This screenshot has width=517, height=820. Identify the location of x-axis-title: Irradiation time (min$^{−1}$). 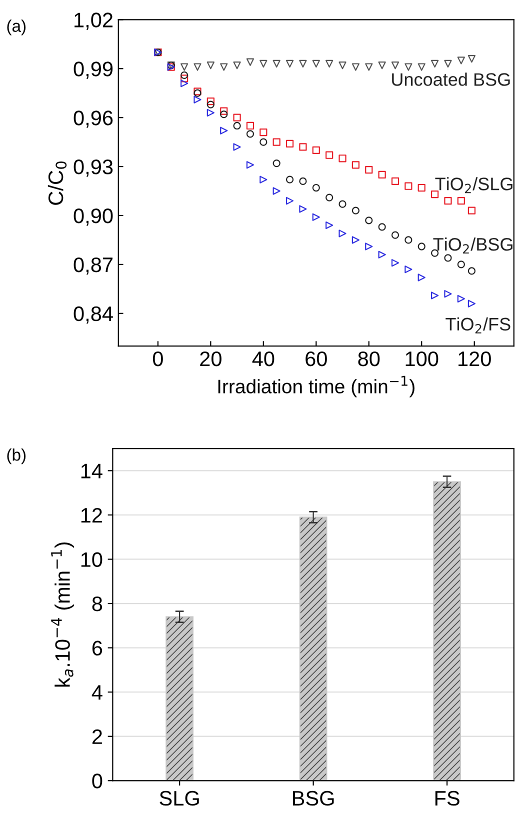
(316, 387).